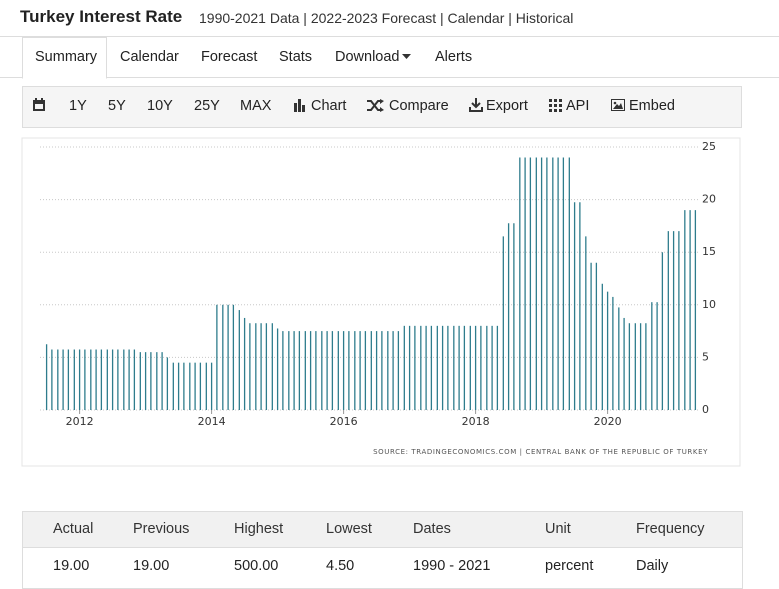  What do you see at coordinates (344, 421) in the screenshot?
I see `x-tick-label: 2016` at bounding box center [344, 421].